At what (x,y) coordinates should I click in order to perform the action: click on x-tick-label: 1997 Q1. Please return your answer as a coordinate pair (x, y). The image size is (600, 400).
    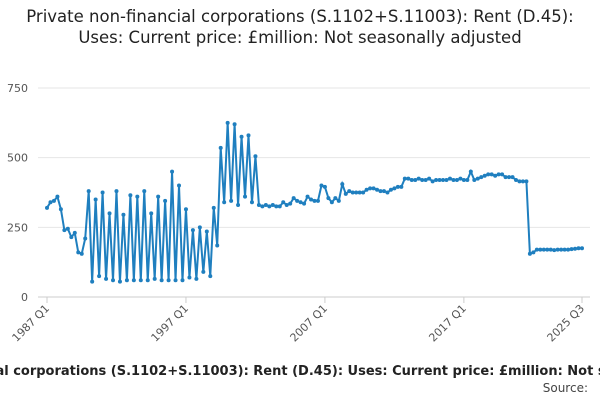
    Looking at the image, I should click on (170, 323).